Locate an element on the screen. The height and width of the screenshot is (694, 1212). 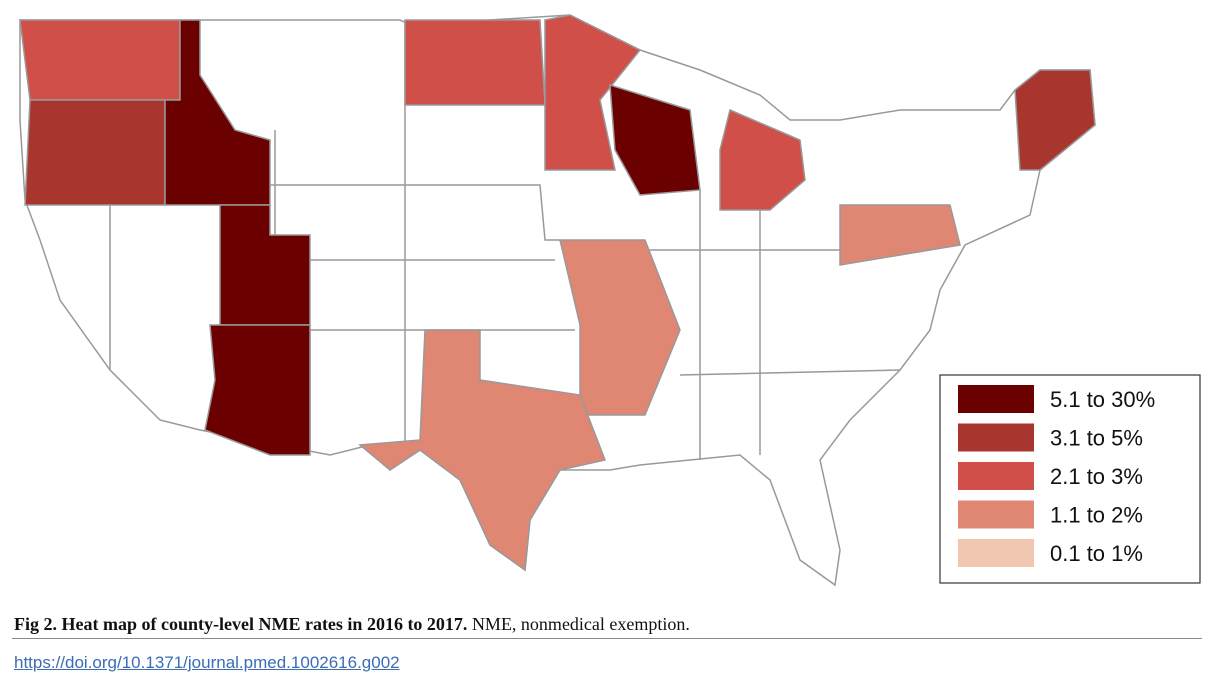
legend-label: 5.1 to 30% is located at coordinates (1102, 399).